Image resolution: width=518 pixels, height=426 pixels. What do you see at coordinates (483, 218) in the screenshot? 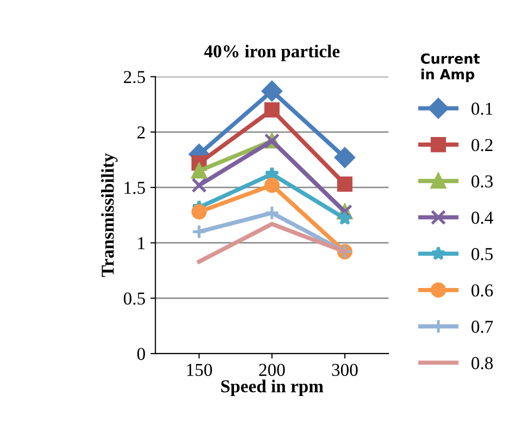
I see `legend-label: 0.4` at bounding box center [483, 218].